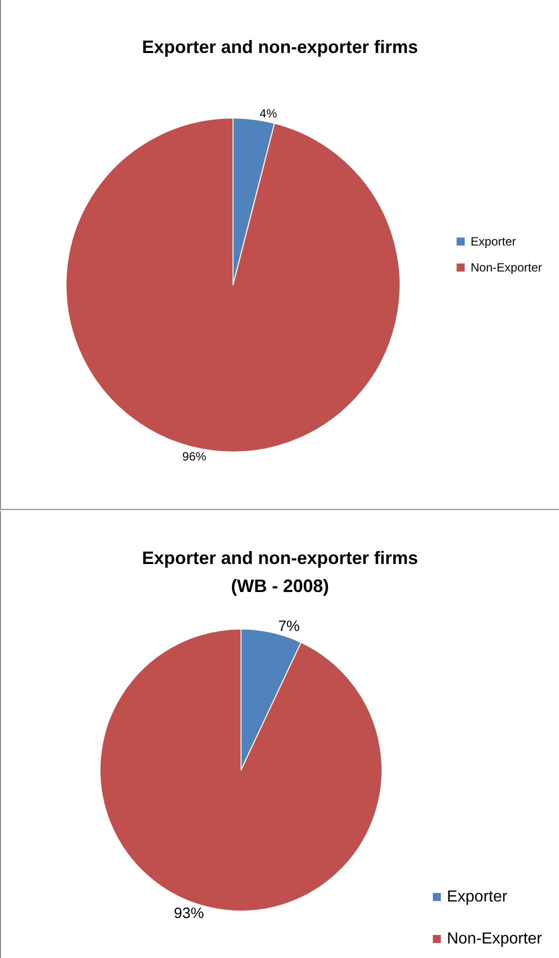 The image size is (559, 958). I want to click on data-label: 7%, so click(289, 627).